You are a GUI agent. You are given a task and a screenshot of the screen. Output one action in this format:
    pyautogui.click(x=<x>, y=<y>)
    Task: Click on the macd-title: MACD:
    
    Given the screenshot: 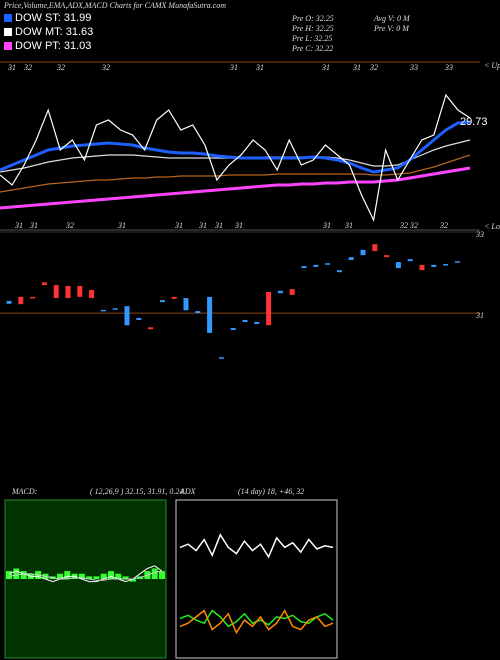 What is the action you would take?
    pyautogui.click(x=24, y=491)
    